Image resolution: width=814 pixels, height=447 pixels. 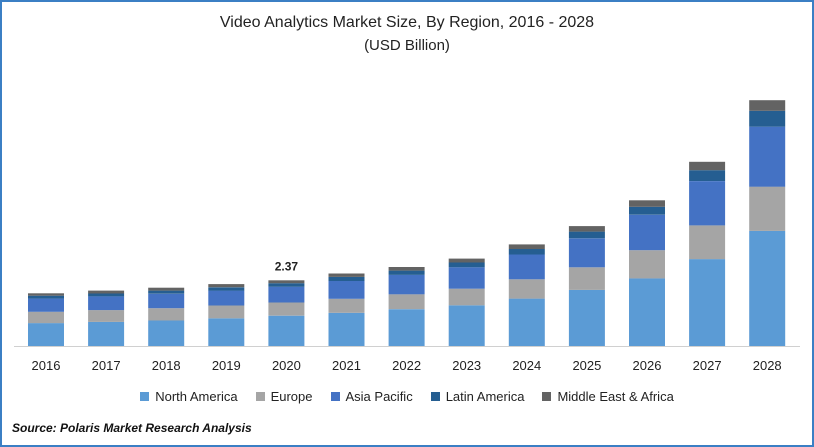 I want to click on bar-segment-middle-east-africa-2026, so click(x=647, y=203).